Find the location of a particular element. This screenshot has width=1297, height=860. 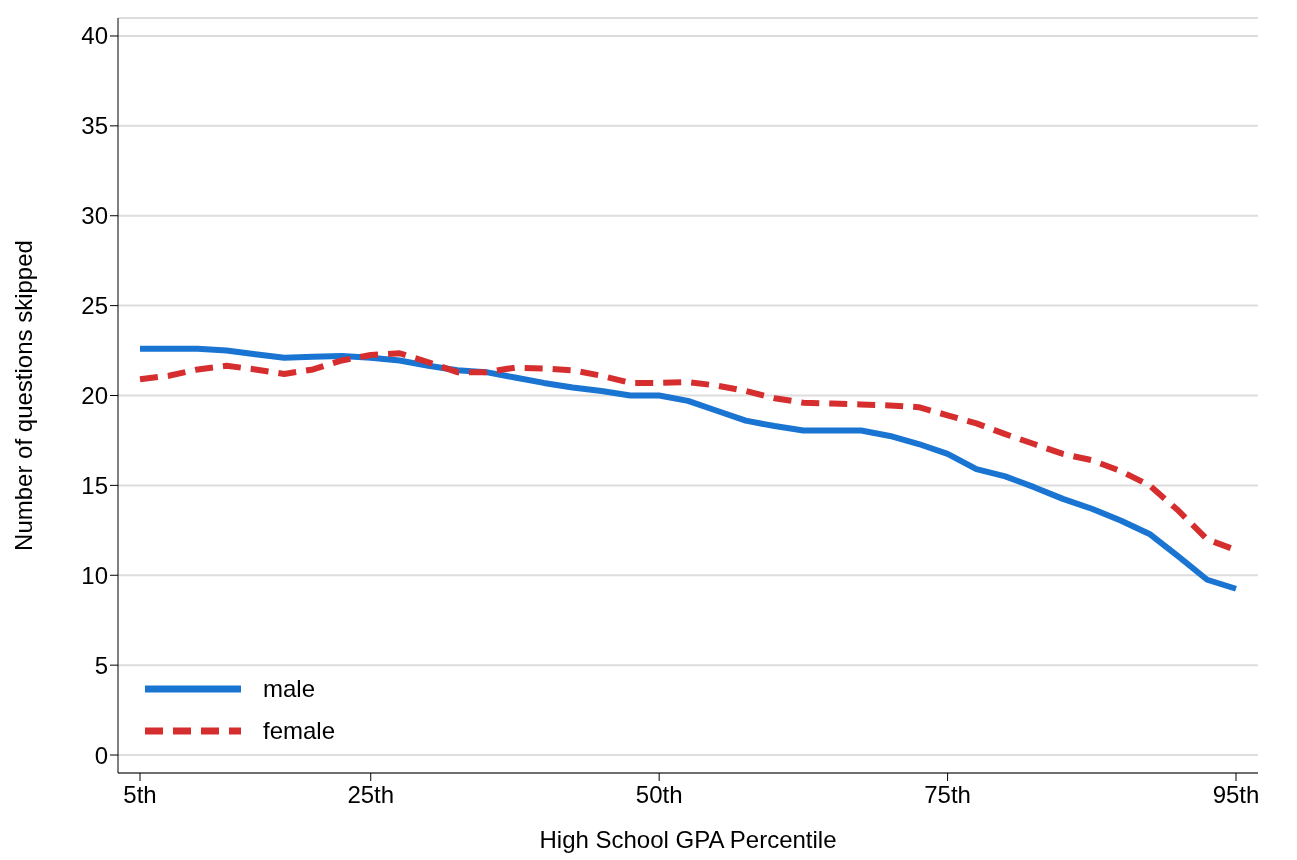

legend-label: female is located at coordinates (299, 731).